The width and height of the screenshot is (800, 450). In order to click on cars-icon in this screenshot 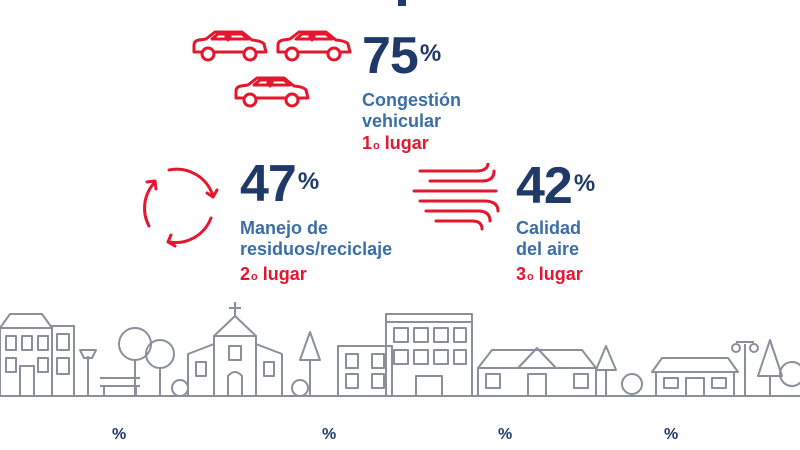, I will do `click(272, 72)`.